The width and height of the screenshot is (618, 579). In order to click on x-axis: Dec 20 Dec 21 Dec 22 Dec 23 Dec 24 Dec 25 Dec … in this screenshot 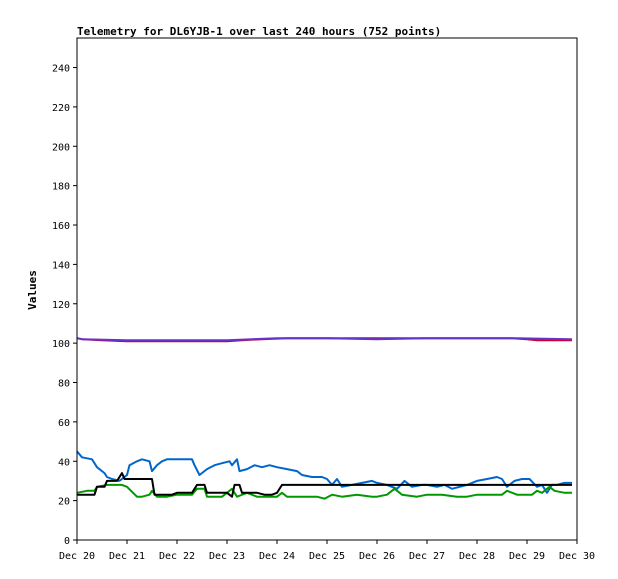, I will do `click(327, 551)`.